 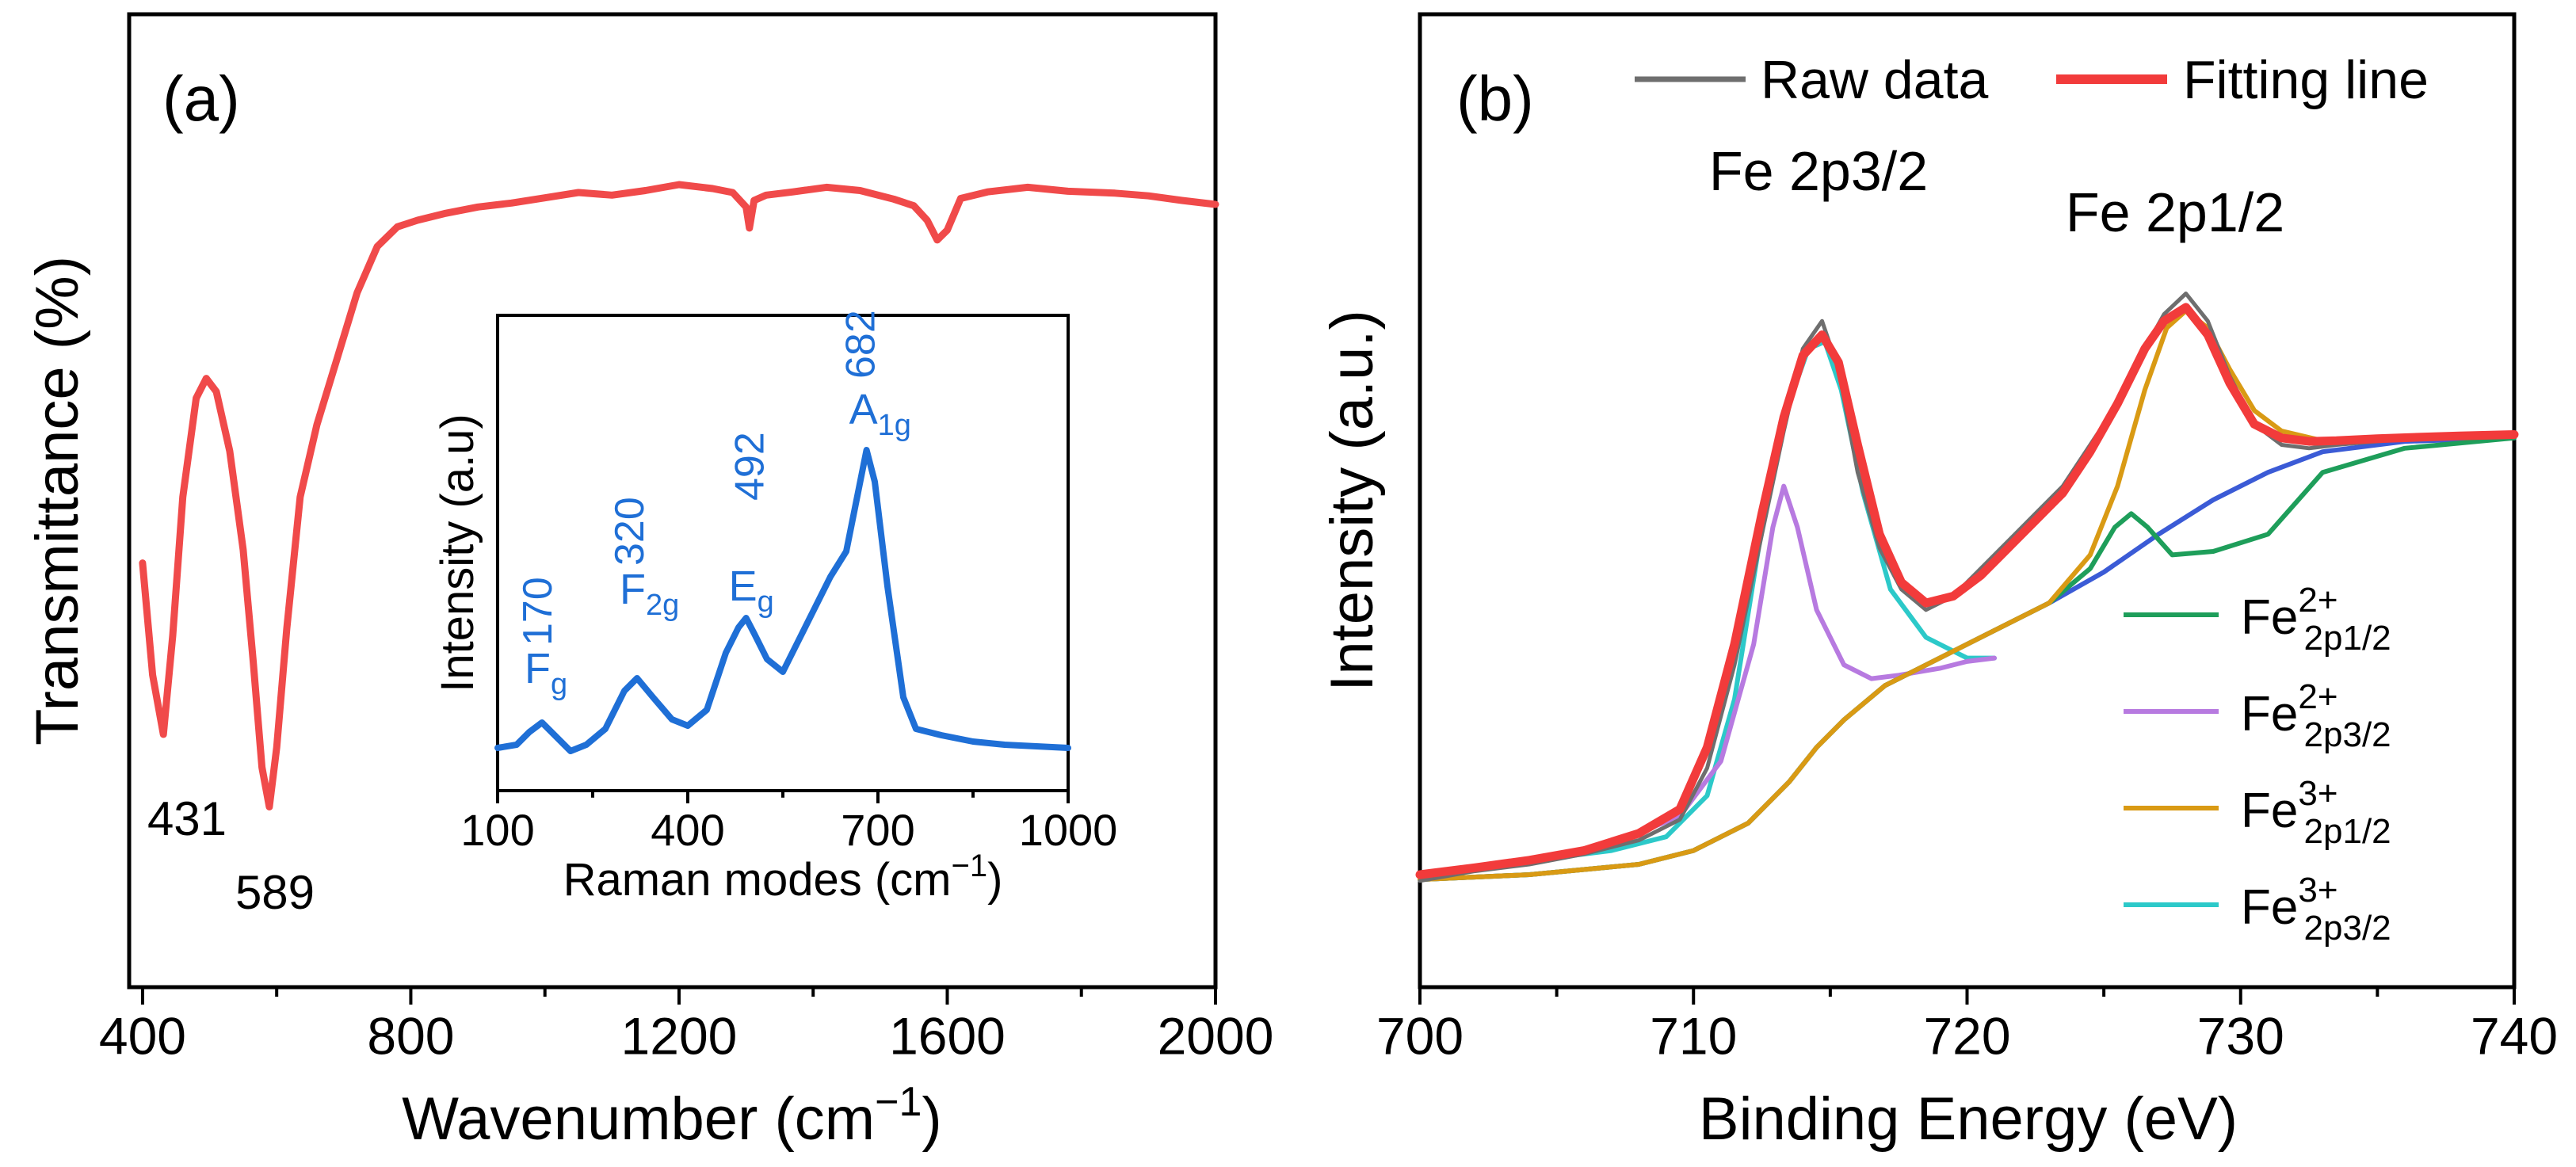 I want to click on legend-top: Raw data Fitting line, so click(x=2032, y=80).